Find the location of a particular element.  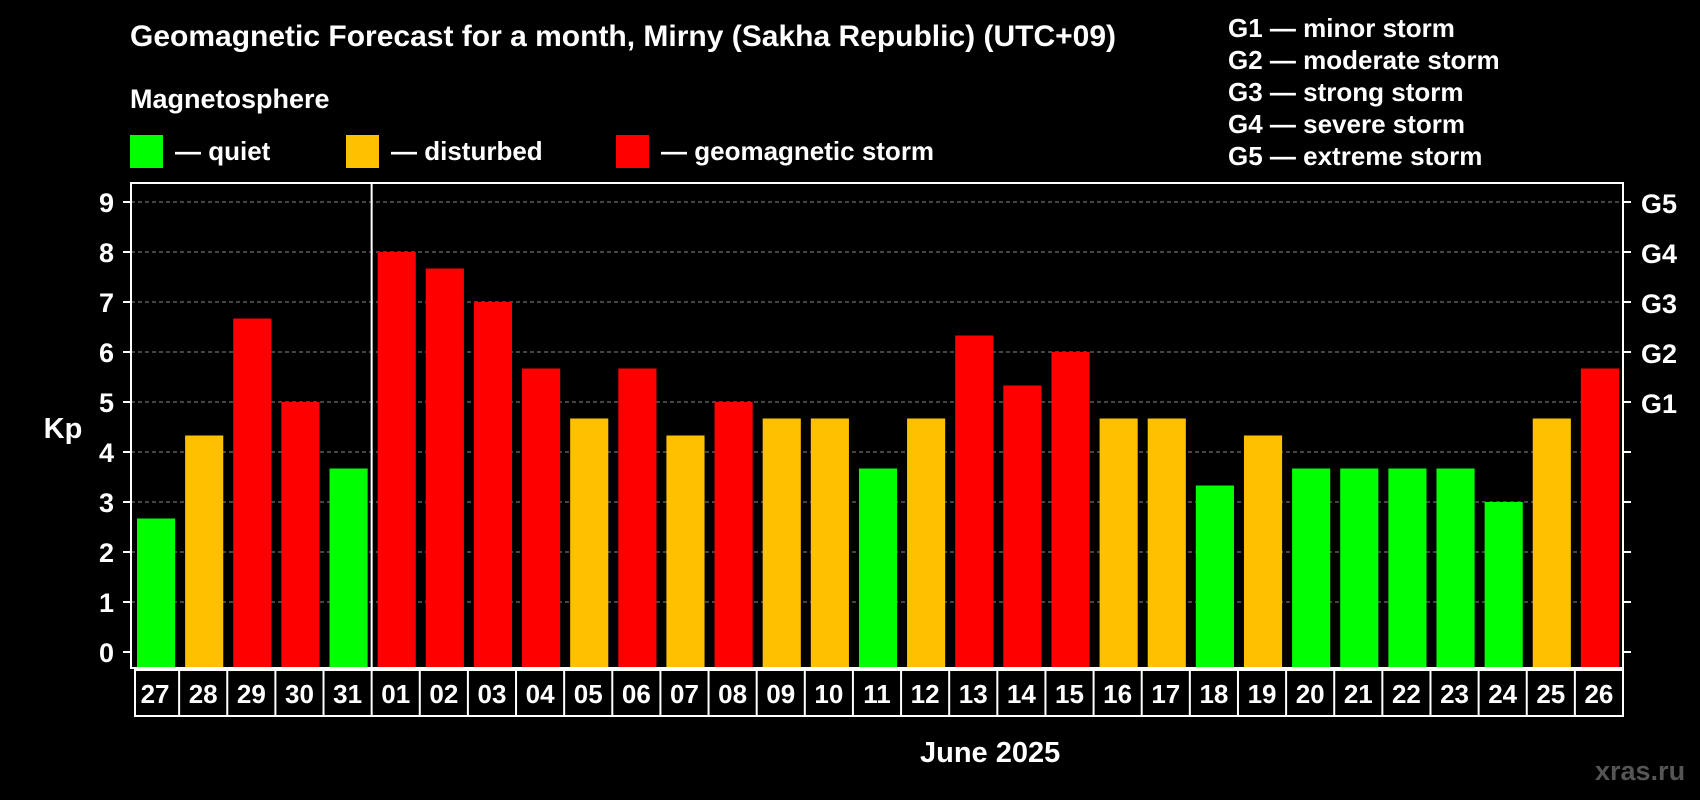

legend-item-disturbed: — disturbed is located at coordinates (444, 151).